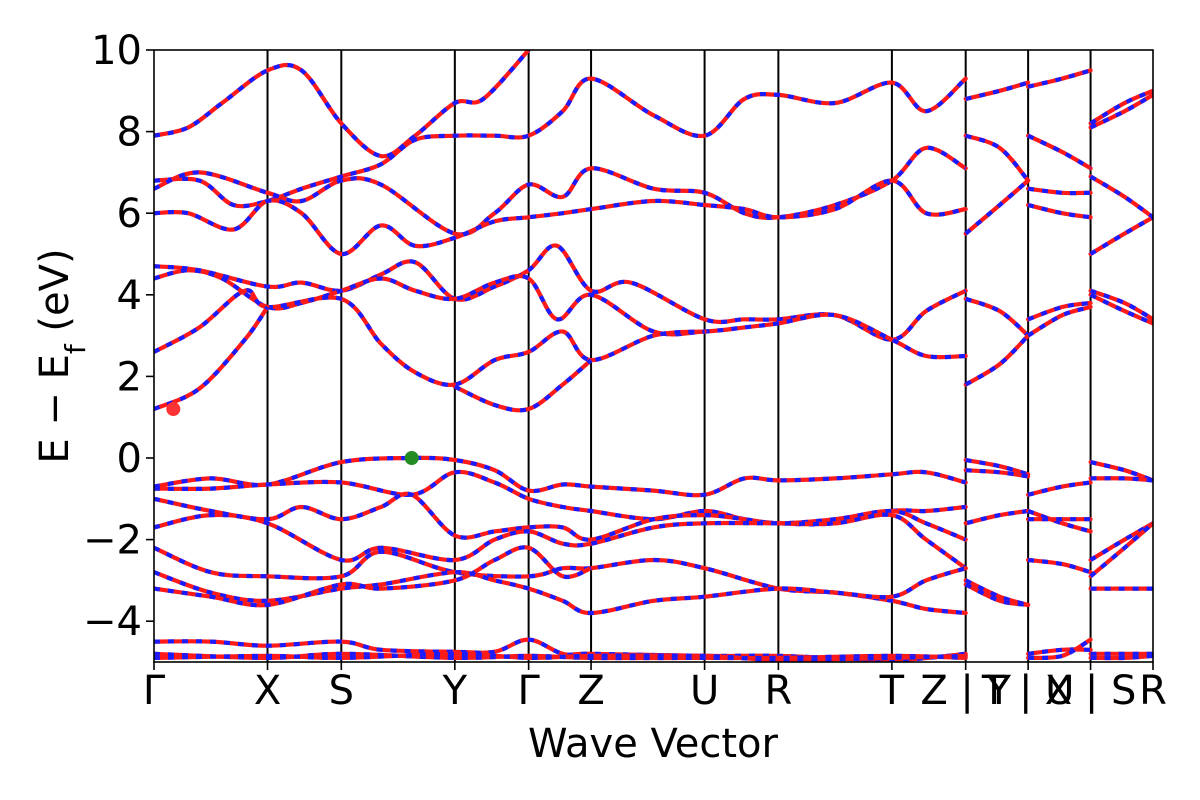 This screenshot has height=800, width=1200. I want to click on x-tick-label: U, so click(704, 691).